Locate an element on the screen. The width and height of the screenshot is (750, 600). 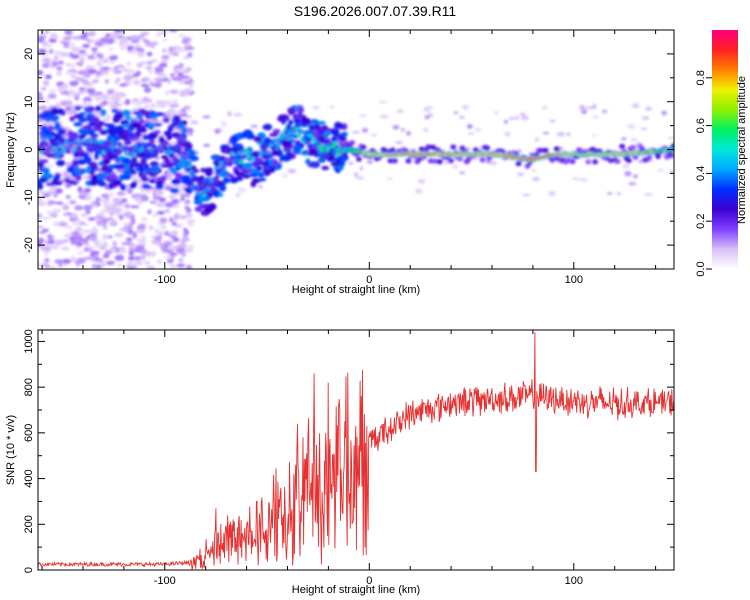
colorbar-gradient is located at coordinates (725, 149).